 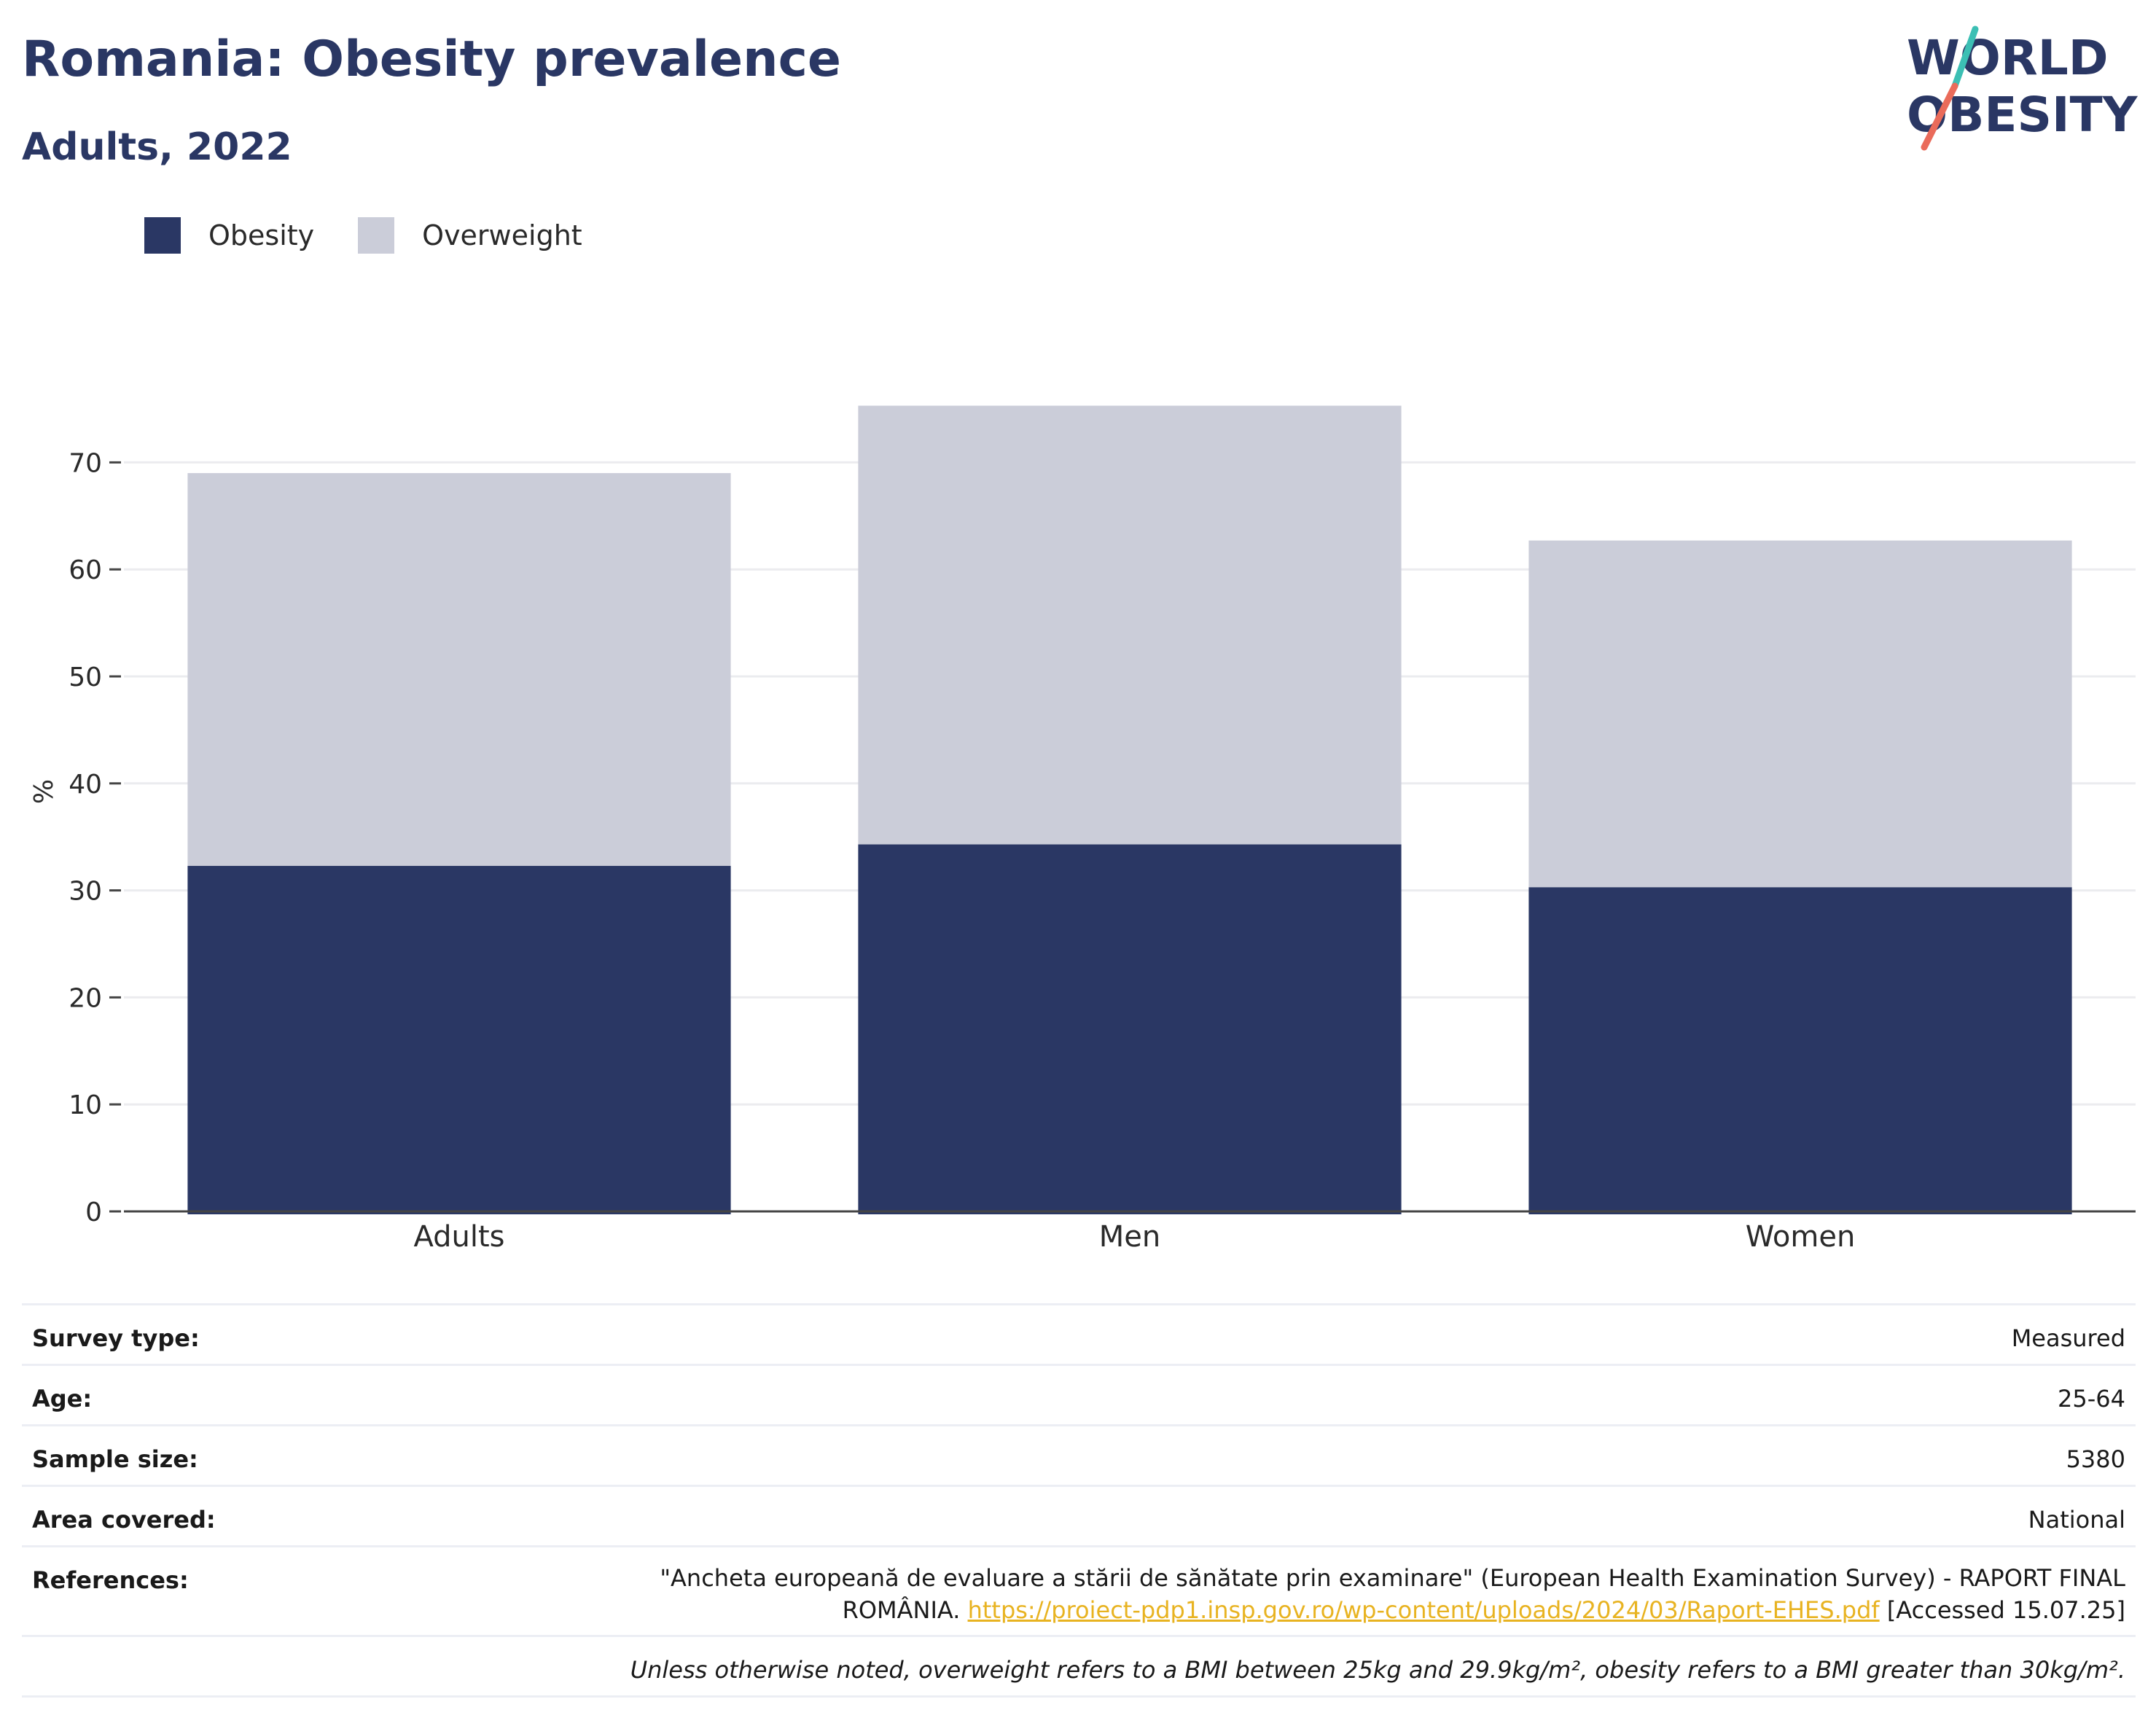 What do you see at coordinates (1130, 625) in the screenshot?
I see `bar-overweight-men` at bounding box center [1130, 625].